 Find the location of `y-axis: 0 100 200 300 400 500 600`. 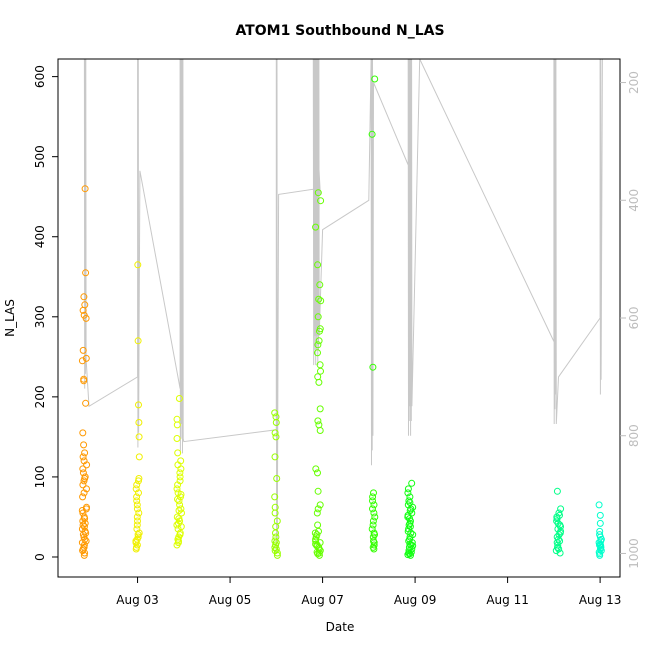

y-axis: 0 100 200 300 400 500 600 is located at coordinates (45, 313).